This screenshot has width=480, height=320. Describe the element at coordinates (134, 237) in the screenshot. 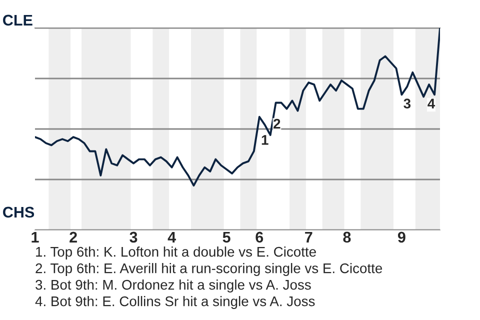

I see `x-tick-label: 3` at that location.